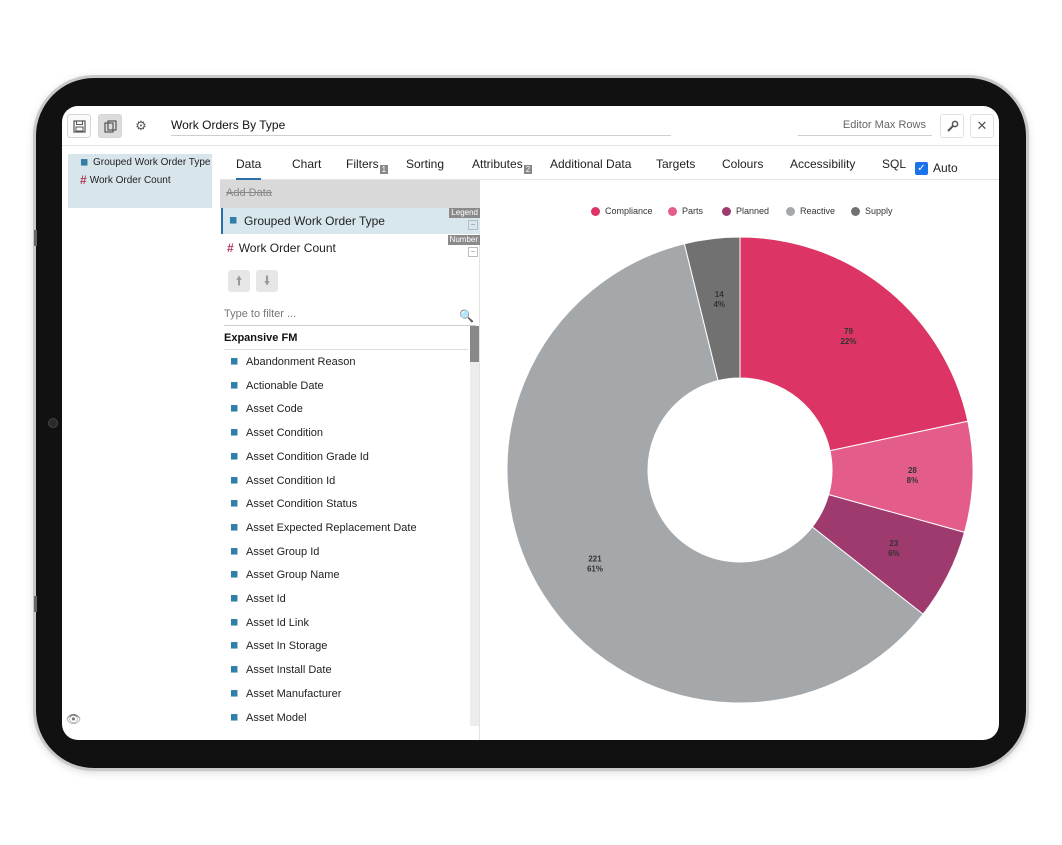 Image resolution: width=1062 pixels, height=845 pixels. What do you see at coordinates (474, 344) in the screenshot?
I see `scrollbar-thumb` at bounding box center [474, 344].